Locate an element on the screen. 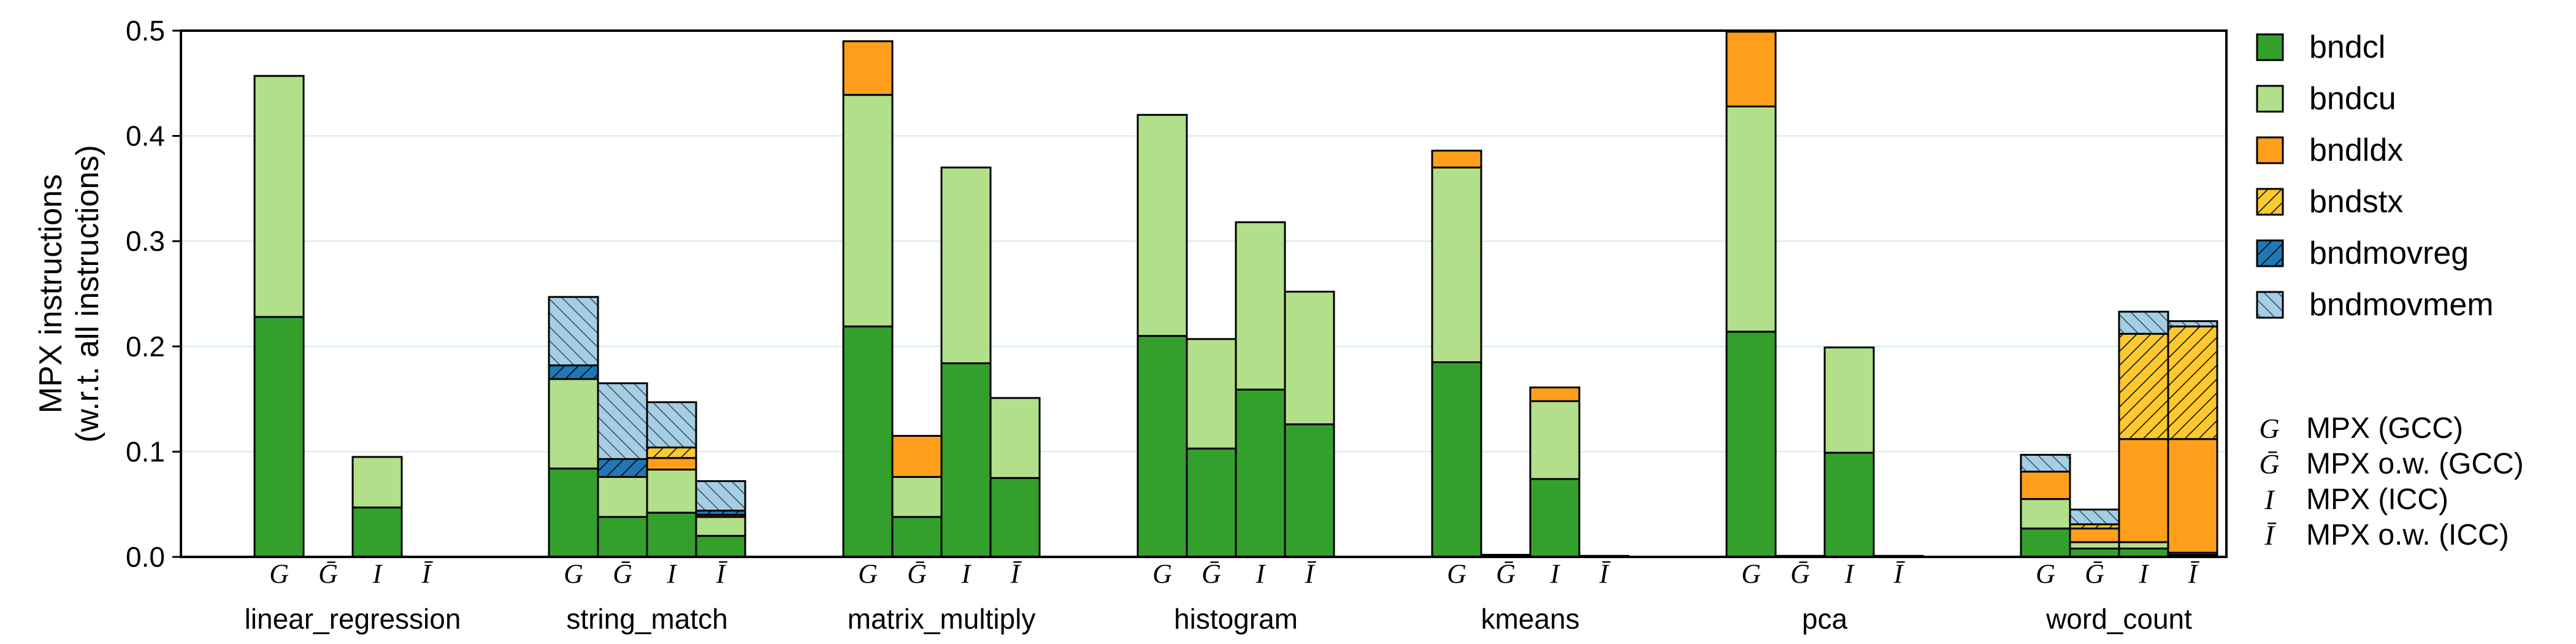 The image size is (2576, 644). key-label: MPX (GCC) is located at coordinates (2384, 428).